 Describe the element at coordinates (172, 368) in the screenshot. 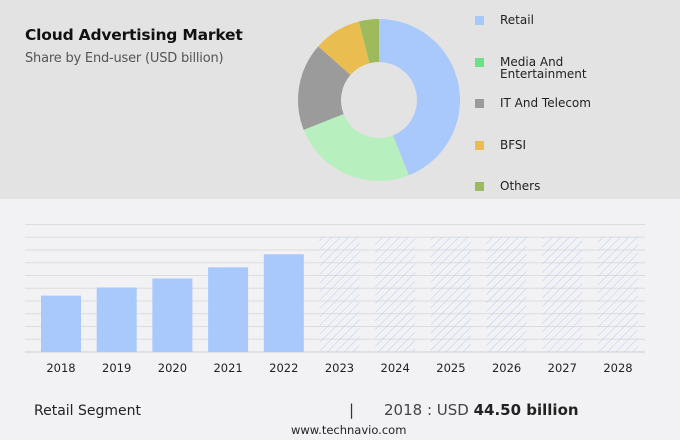

I see `x-tick-label: 2020` at that location.